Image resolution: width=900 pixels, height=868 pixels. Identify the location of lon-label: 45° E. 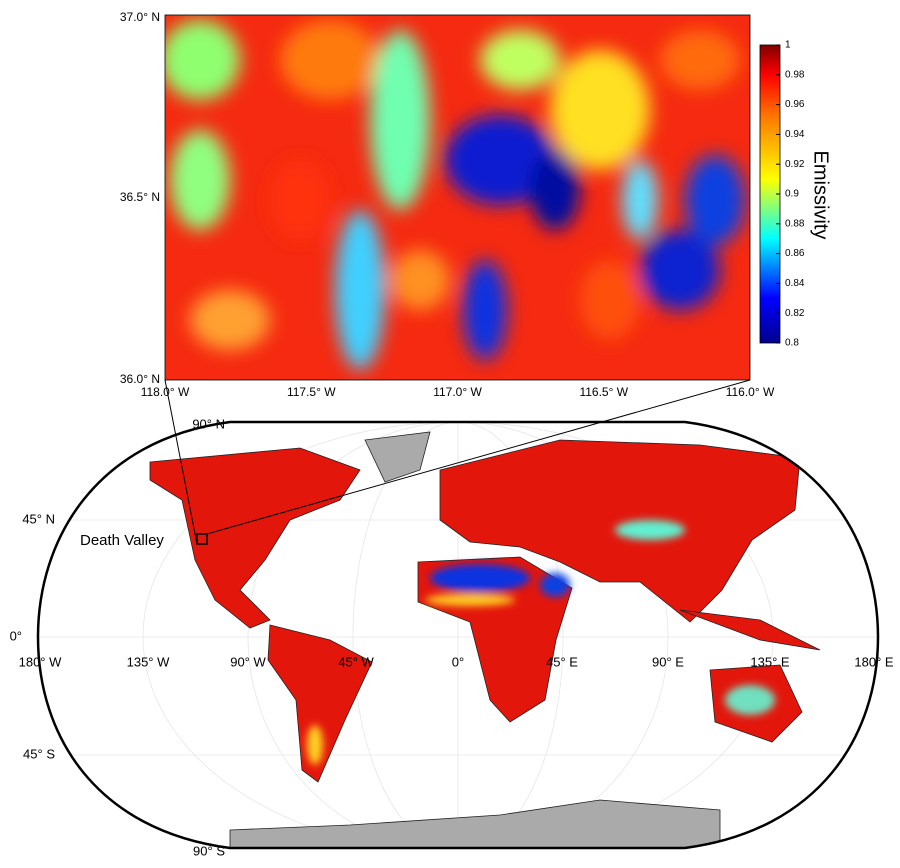
(562, 661).